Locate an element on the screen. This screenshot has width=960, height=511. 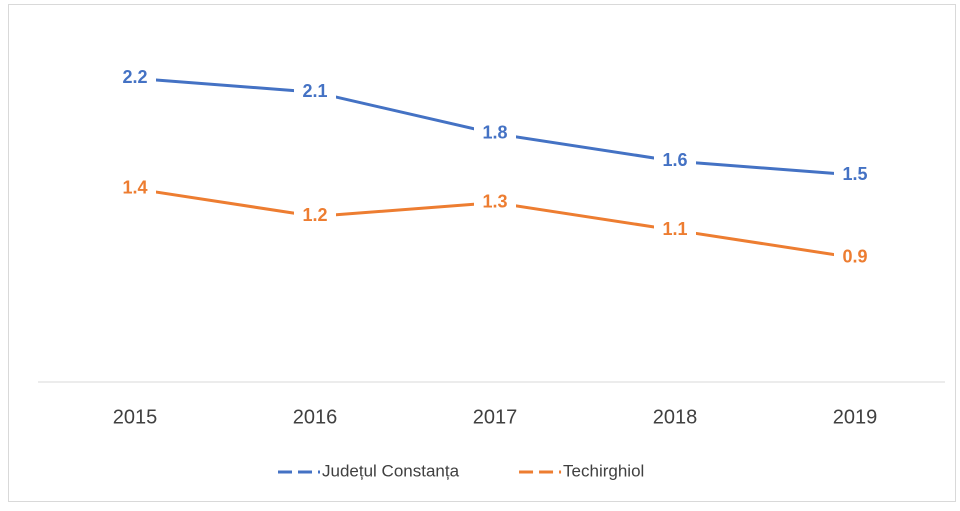
data-label: 1.8 is located at coordinates (494, 132).